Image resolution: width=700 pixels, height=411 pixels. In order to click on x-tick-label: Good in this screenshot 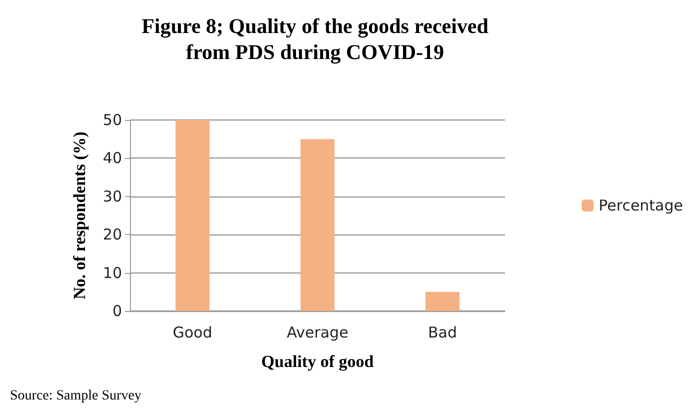, I will do `click(192, 333)`.